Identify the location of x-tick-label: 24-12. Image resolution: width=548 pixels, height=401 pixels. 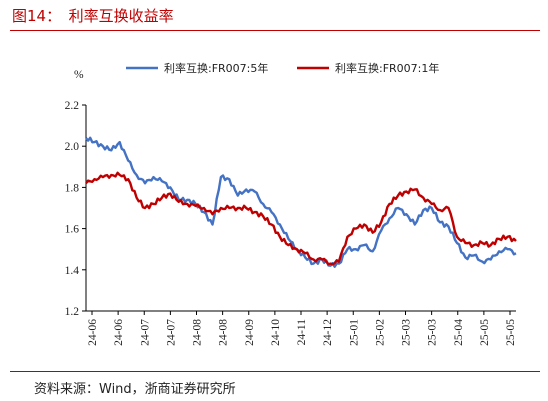
(328, 332).